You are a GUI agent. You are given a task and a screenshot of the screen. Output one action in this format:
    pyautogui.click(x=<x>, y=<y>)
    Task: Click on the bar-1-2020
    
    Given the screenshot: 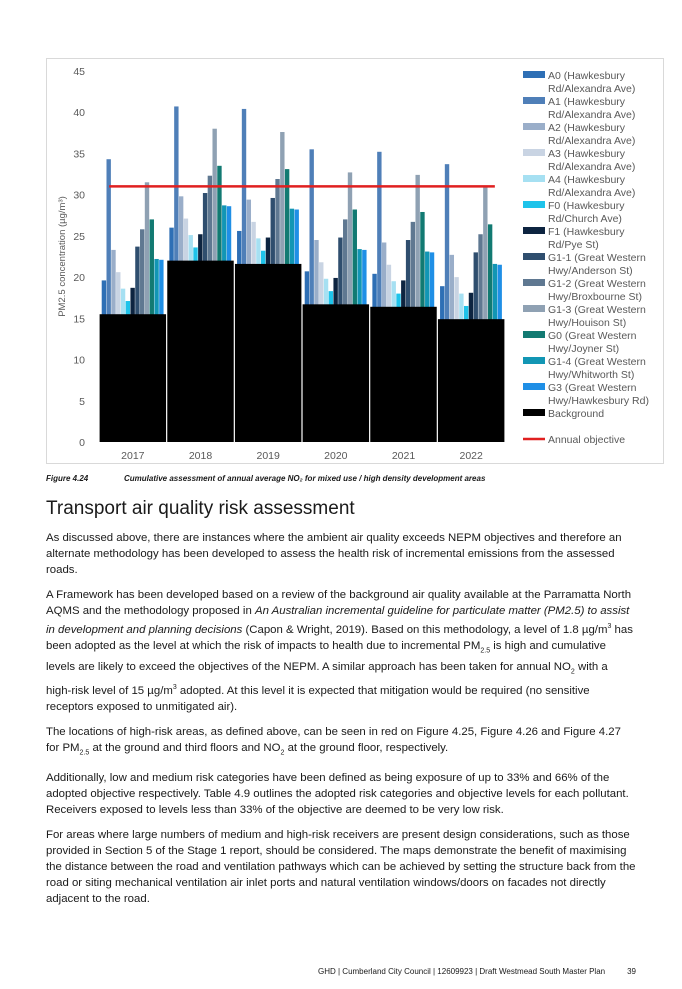 What is the action you would take?
    pyautogui.click(x=311, y=296)
    